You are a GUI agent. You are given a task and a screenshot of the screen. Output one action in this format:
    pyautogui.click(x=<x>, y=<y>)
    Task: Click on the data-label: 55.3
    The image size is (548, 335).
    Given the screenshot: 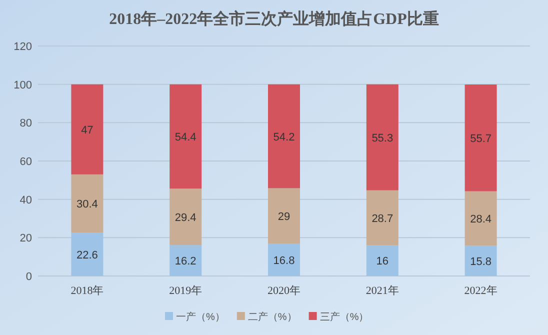 What is the action you would take?
    pyautogui.click(x=383, y=138)
    